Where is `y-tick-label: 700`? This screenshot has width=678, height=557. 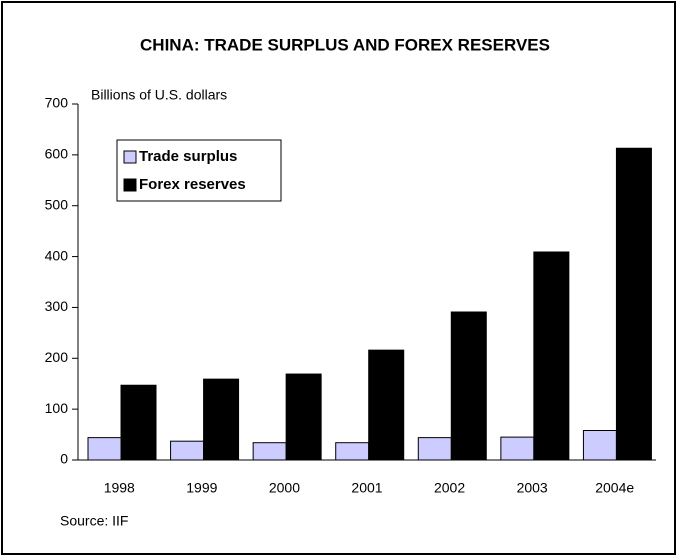
y-tick-label: 700 is located at coordinates (57, 103).